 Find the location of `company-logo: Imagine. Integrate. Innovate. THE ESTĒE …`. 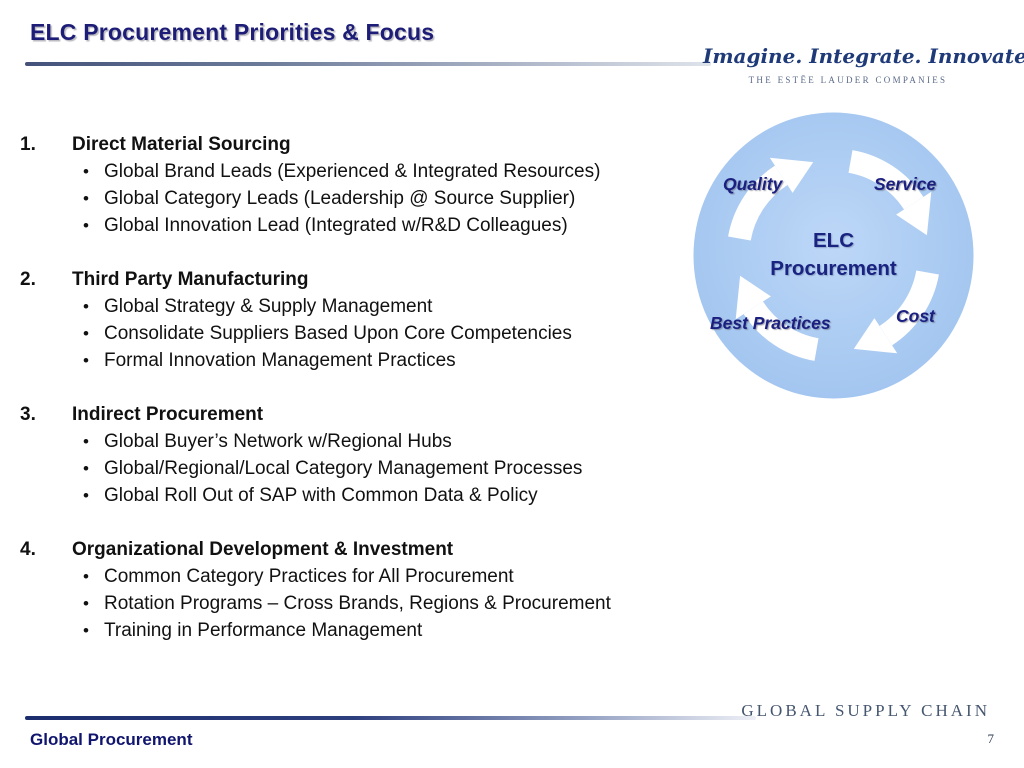

company-logo: Imagine. Integrate. Innovate. THE ESTĒE … is located at coordinates (863, 64).